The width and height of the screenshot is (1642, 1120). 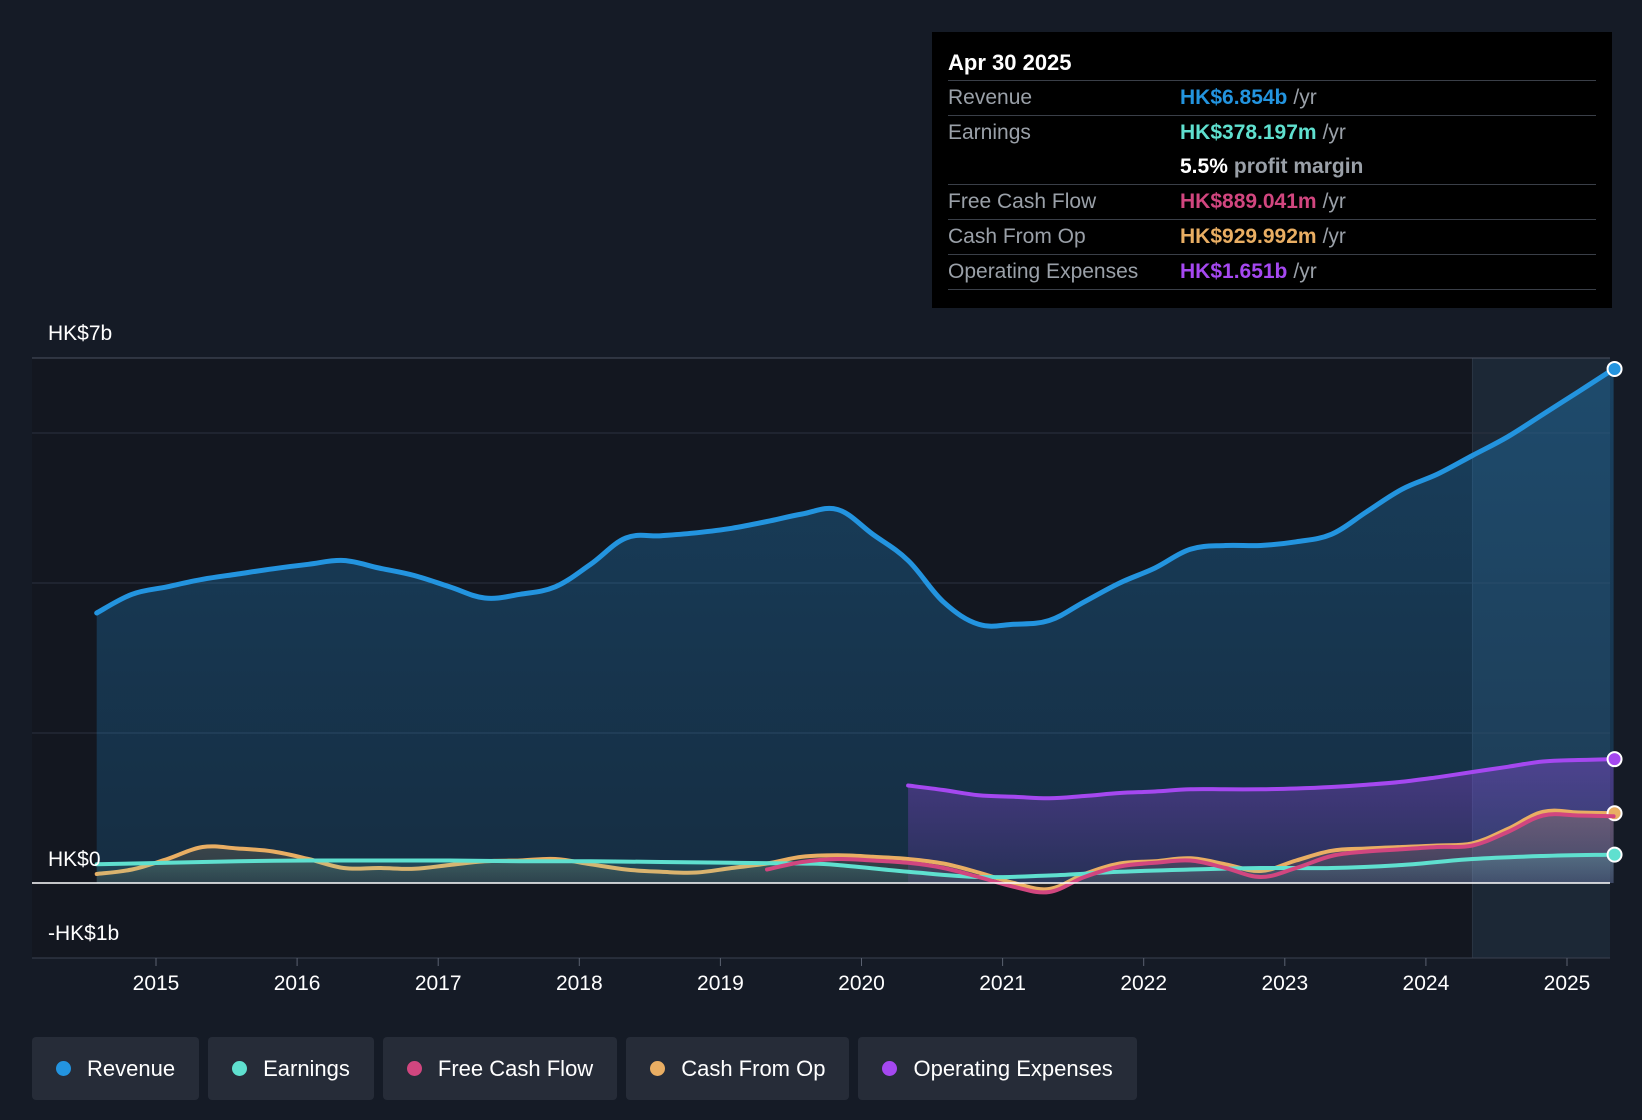 What do you see at coordinates (855, 866) in the screenshot?
I see `line-earnings` at bounding box center [855, 866].